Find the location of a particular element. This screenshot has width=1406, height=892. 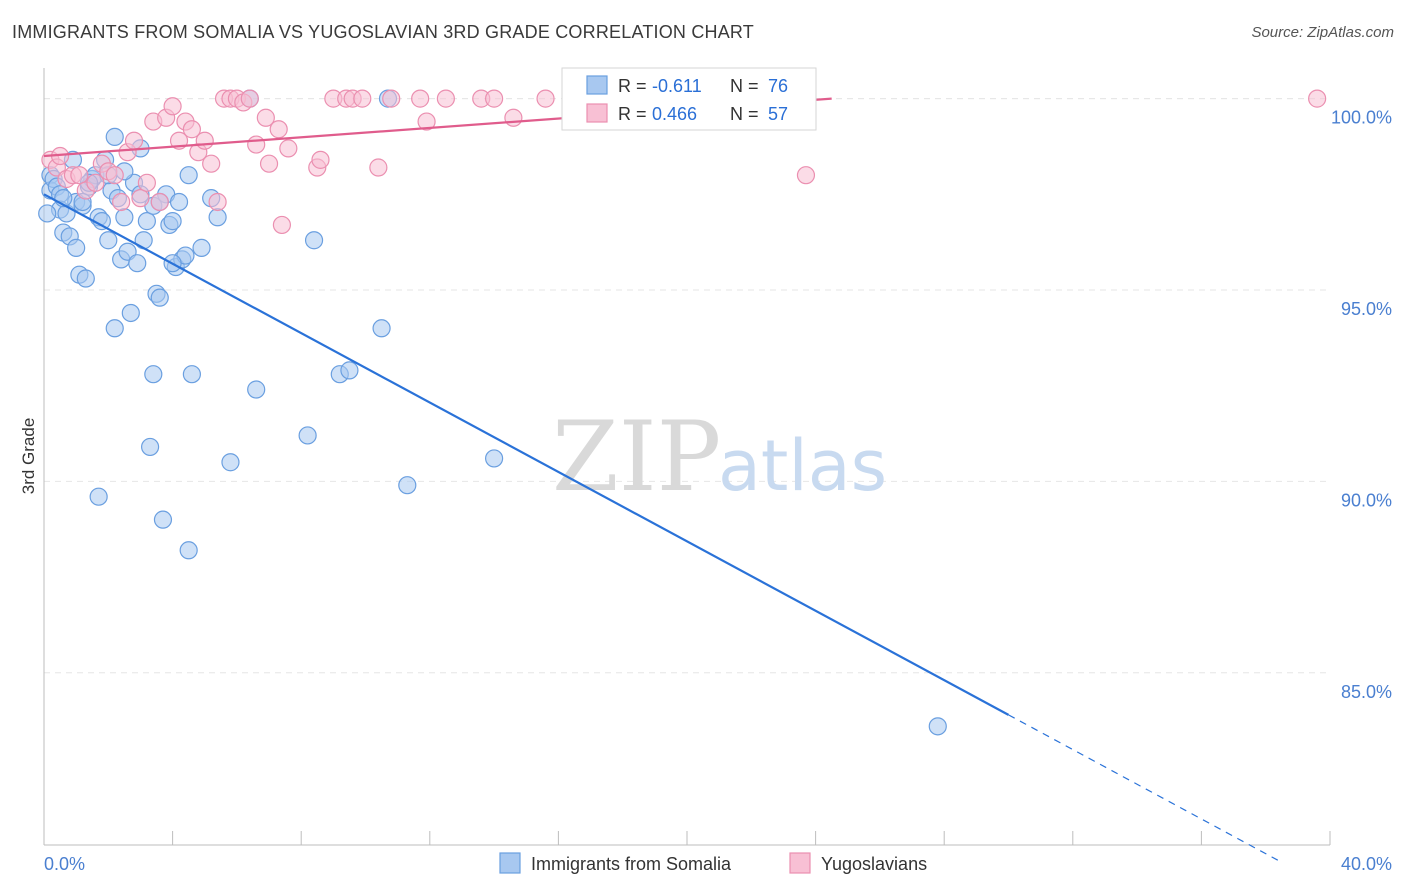

x-tick-labels: 0.0% 40.0% is located at coordinates (718, 864).